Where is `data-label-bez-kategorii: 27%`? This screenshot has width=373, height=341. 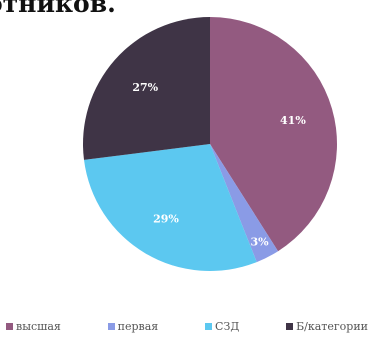
data-label-bez-kategorii: 27% is located at coordinates (145, 87).